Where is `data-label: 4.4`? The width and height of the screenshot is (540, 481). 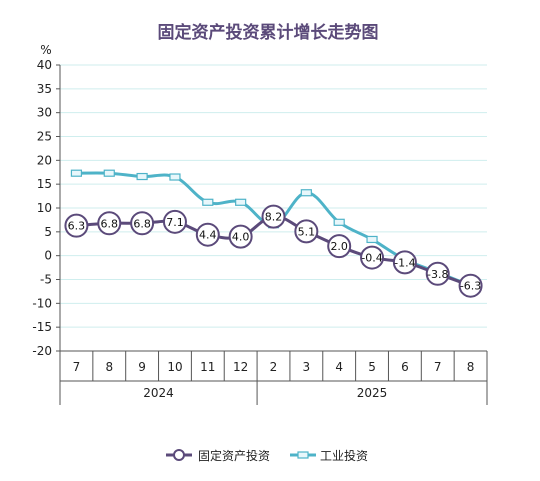 data-label: 4.4 is located at coordinates (208, 235).